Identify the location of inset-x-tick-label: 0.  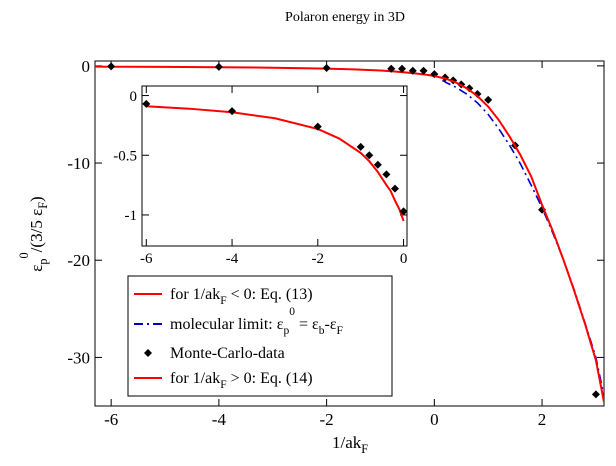
(404, 259).